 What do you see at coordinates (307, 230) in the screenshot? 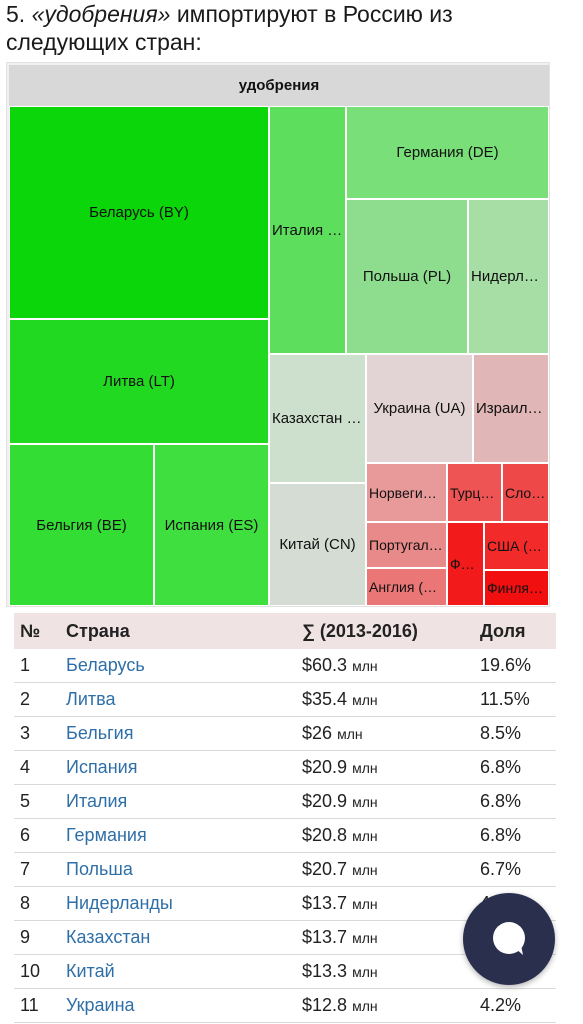
I see `tile-italy: Италия (IT)` at bounding box center [307, 230].